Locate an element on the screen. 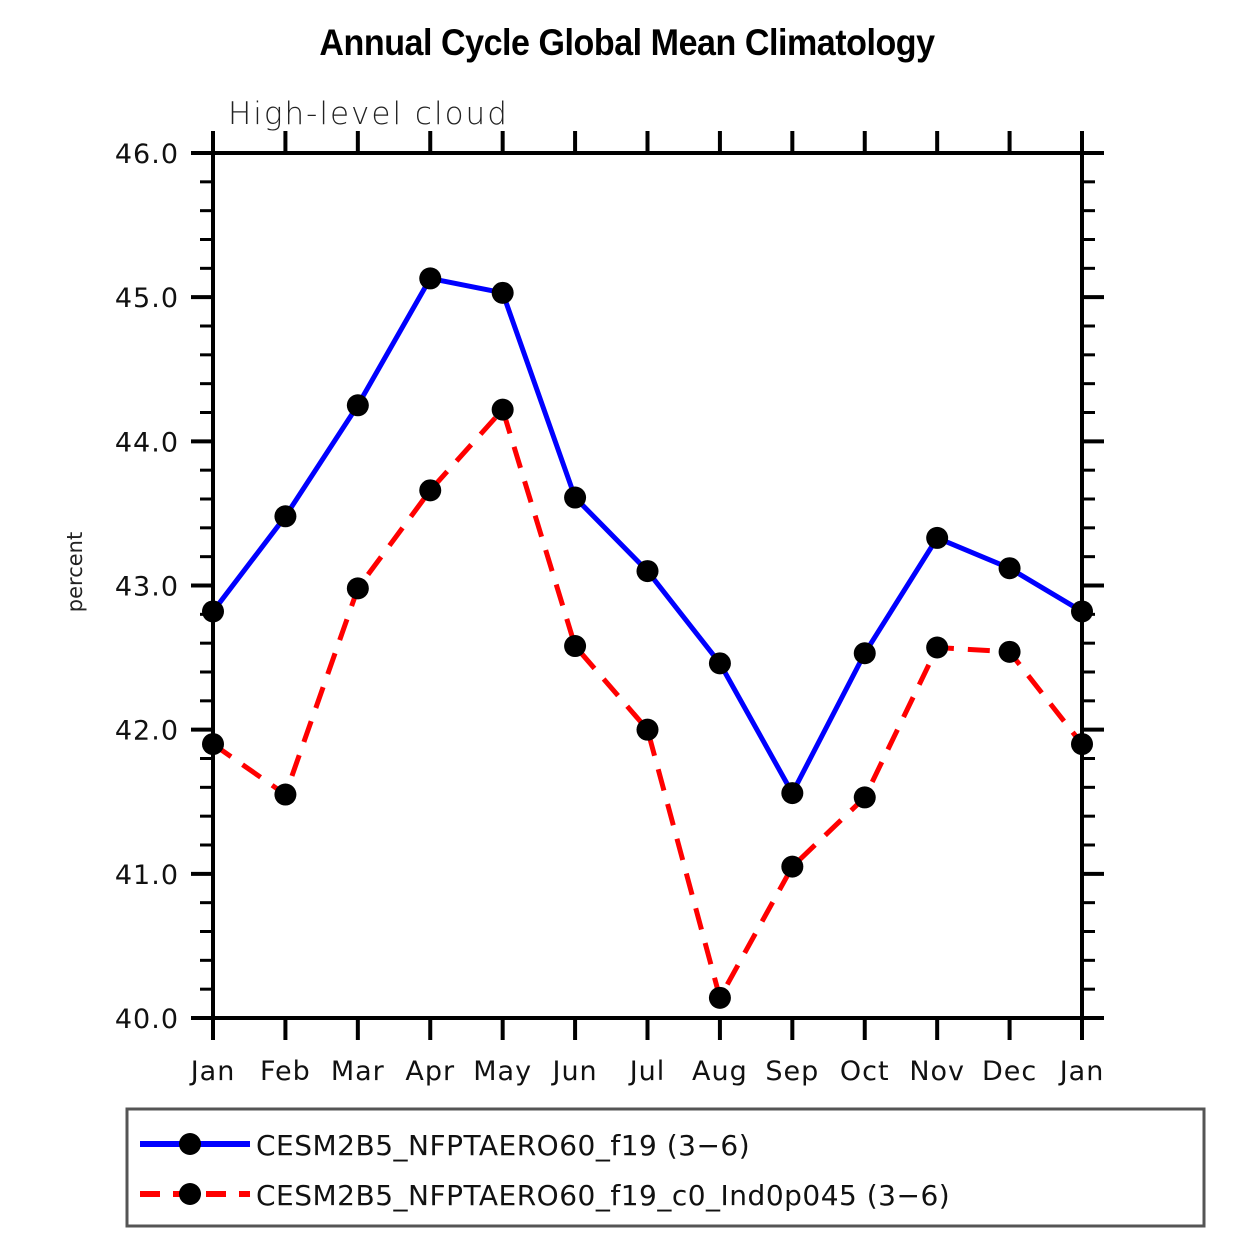 The image size is (1254, 1254). x-tick-label: Oct is located at coordinates (865, 1071).